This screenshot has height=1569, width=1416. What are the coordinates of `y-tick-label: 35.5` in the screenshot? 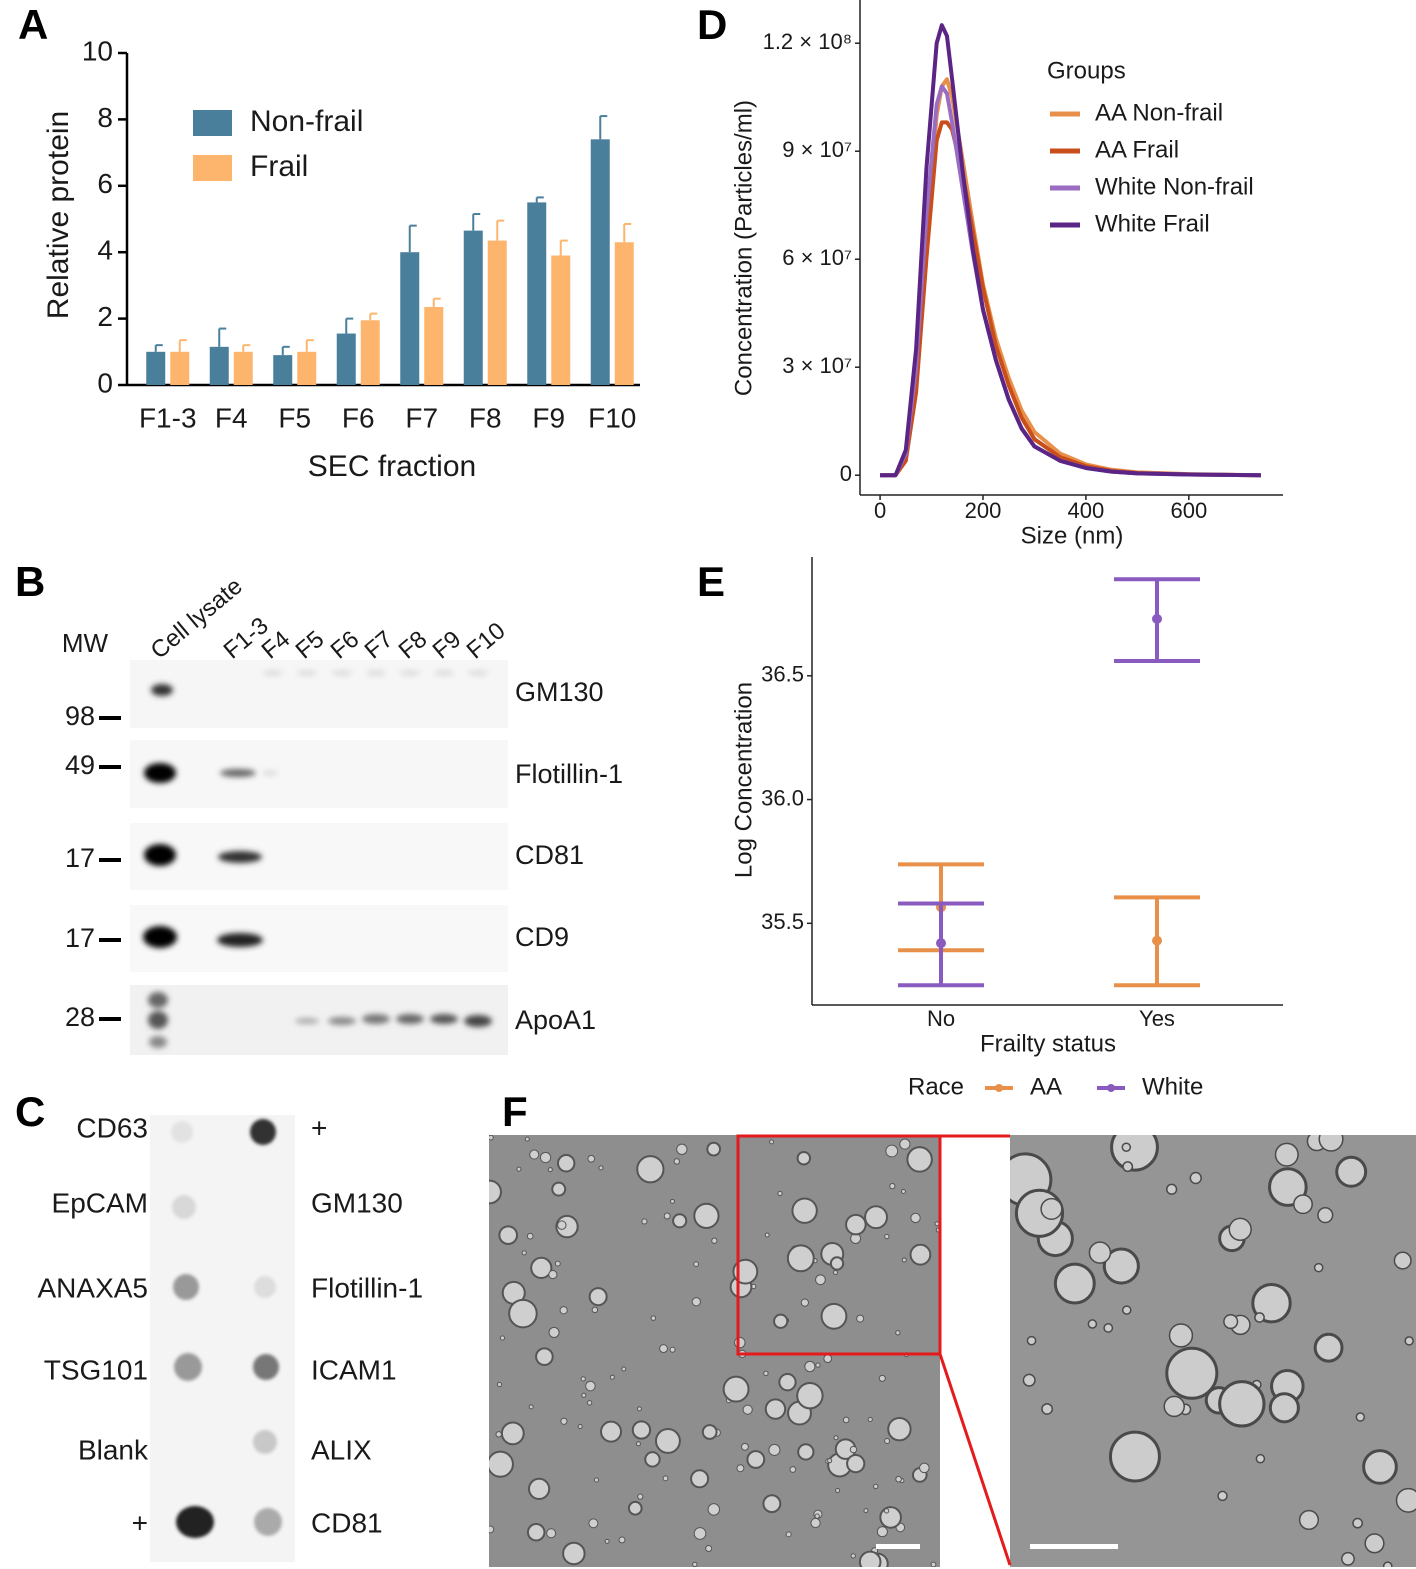 It's located at (782, 921).